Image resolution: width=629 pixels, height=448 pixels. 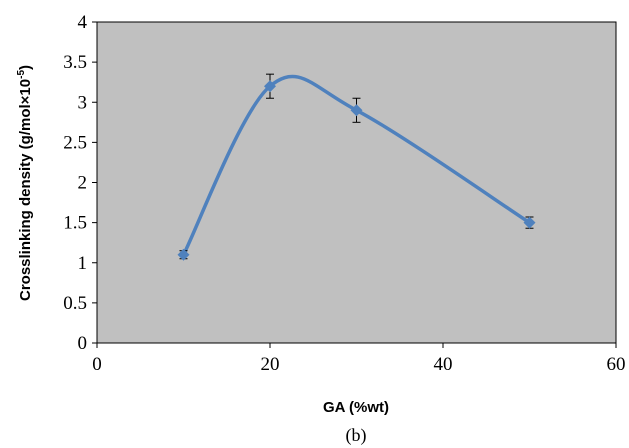 I want to click on y-axis-title-main: Crosslinking density (g/mol×10, so click(x=25, y=190).